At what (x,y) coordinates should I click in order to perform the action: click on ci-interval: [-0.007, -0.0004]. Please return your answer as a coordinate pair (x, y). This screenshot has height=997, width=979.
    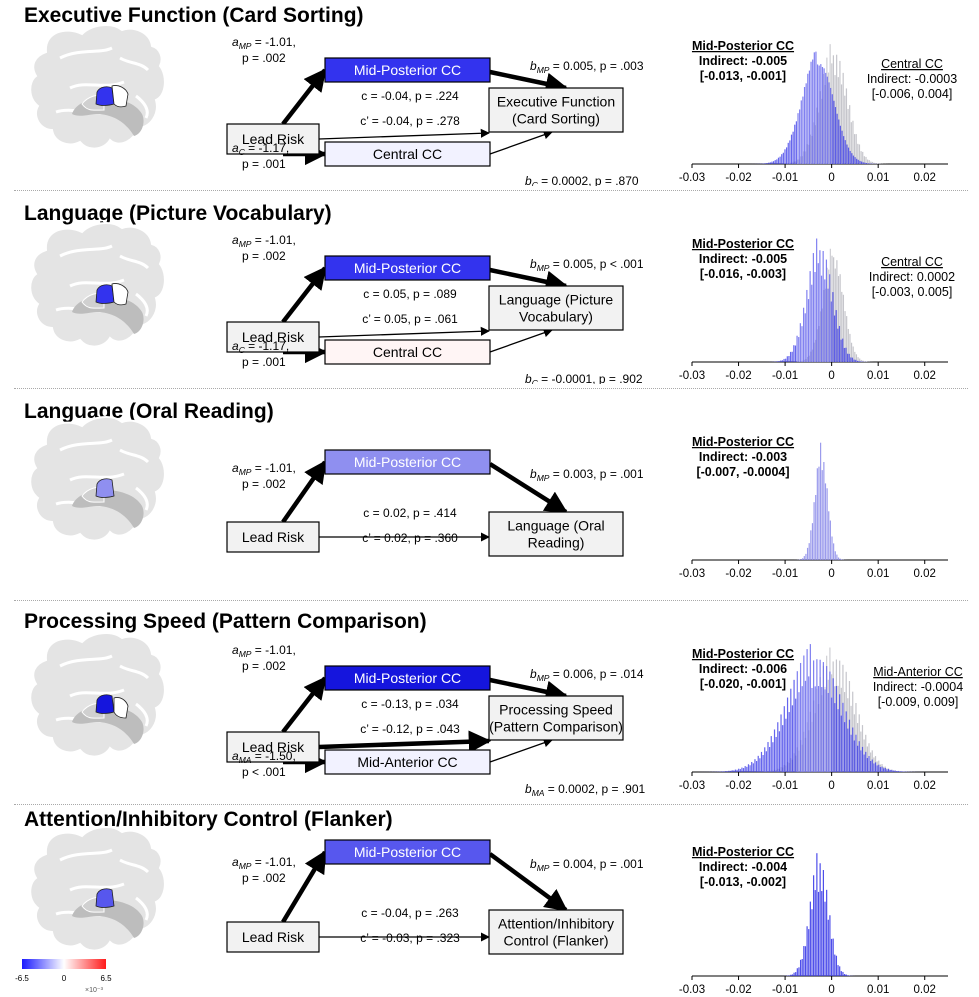
    Looking at the image, I should click on (742, 472).